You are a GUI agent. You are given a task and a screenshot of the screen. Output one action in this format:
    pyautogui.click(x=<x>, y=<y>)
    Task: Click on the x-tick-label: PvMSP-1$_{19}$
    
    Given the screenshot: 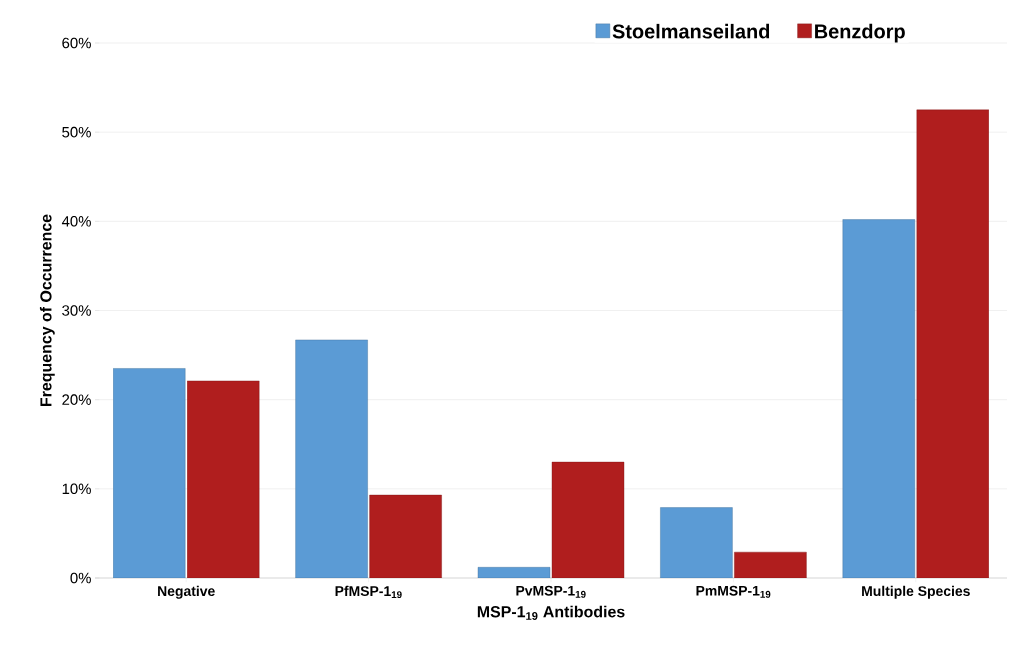 What is the action you would take?
    pyautogui.click(x=551, y=591)
    